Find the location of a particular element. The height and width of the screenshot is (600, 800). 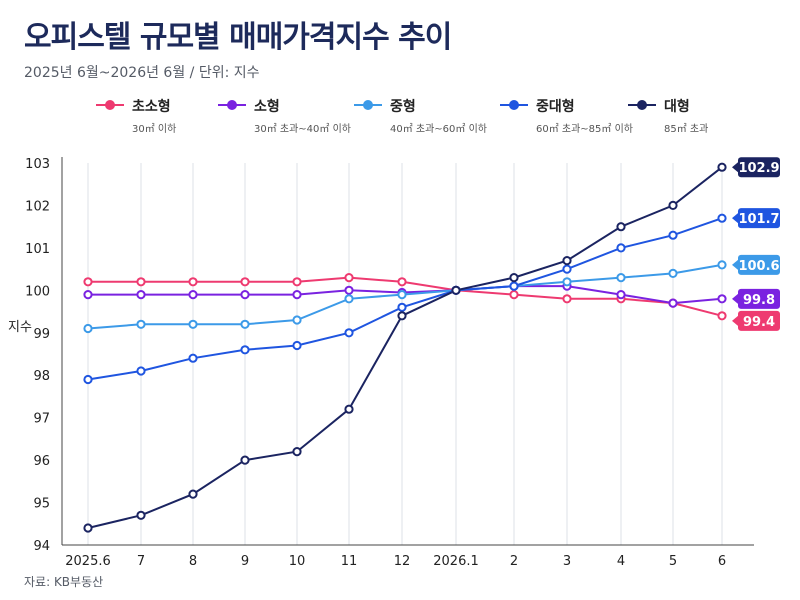

x-tick-label: 8 is located at coordinates (193, 561).